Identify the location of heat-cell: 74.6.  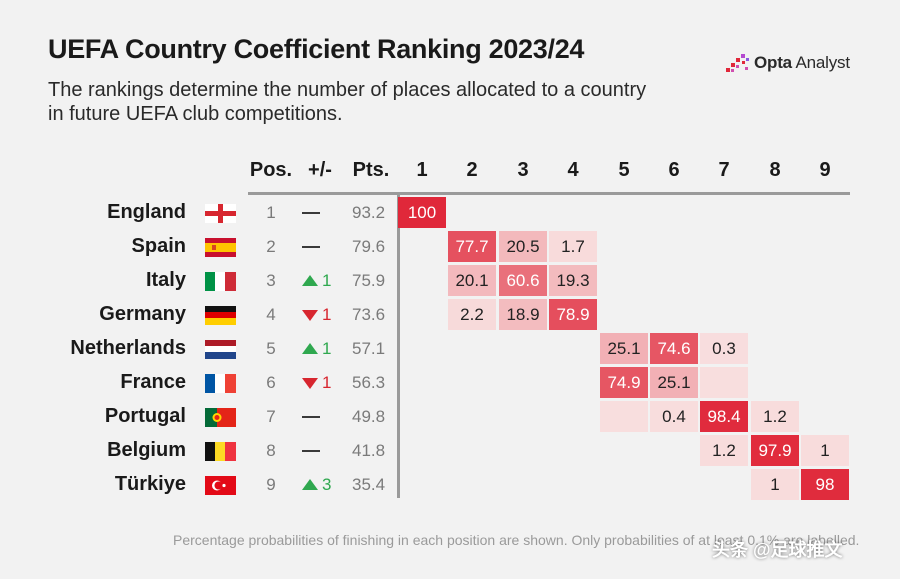
(674, 348).